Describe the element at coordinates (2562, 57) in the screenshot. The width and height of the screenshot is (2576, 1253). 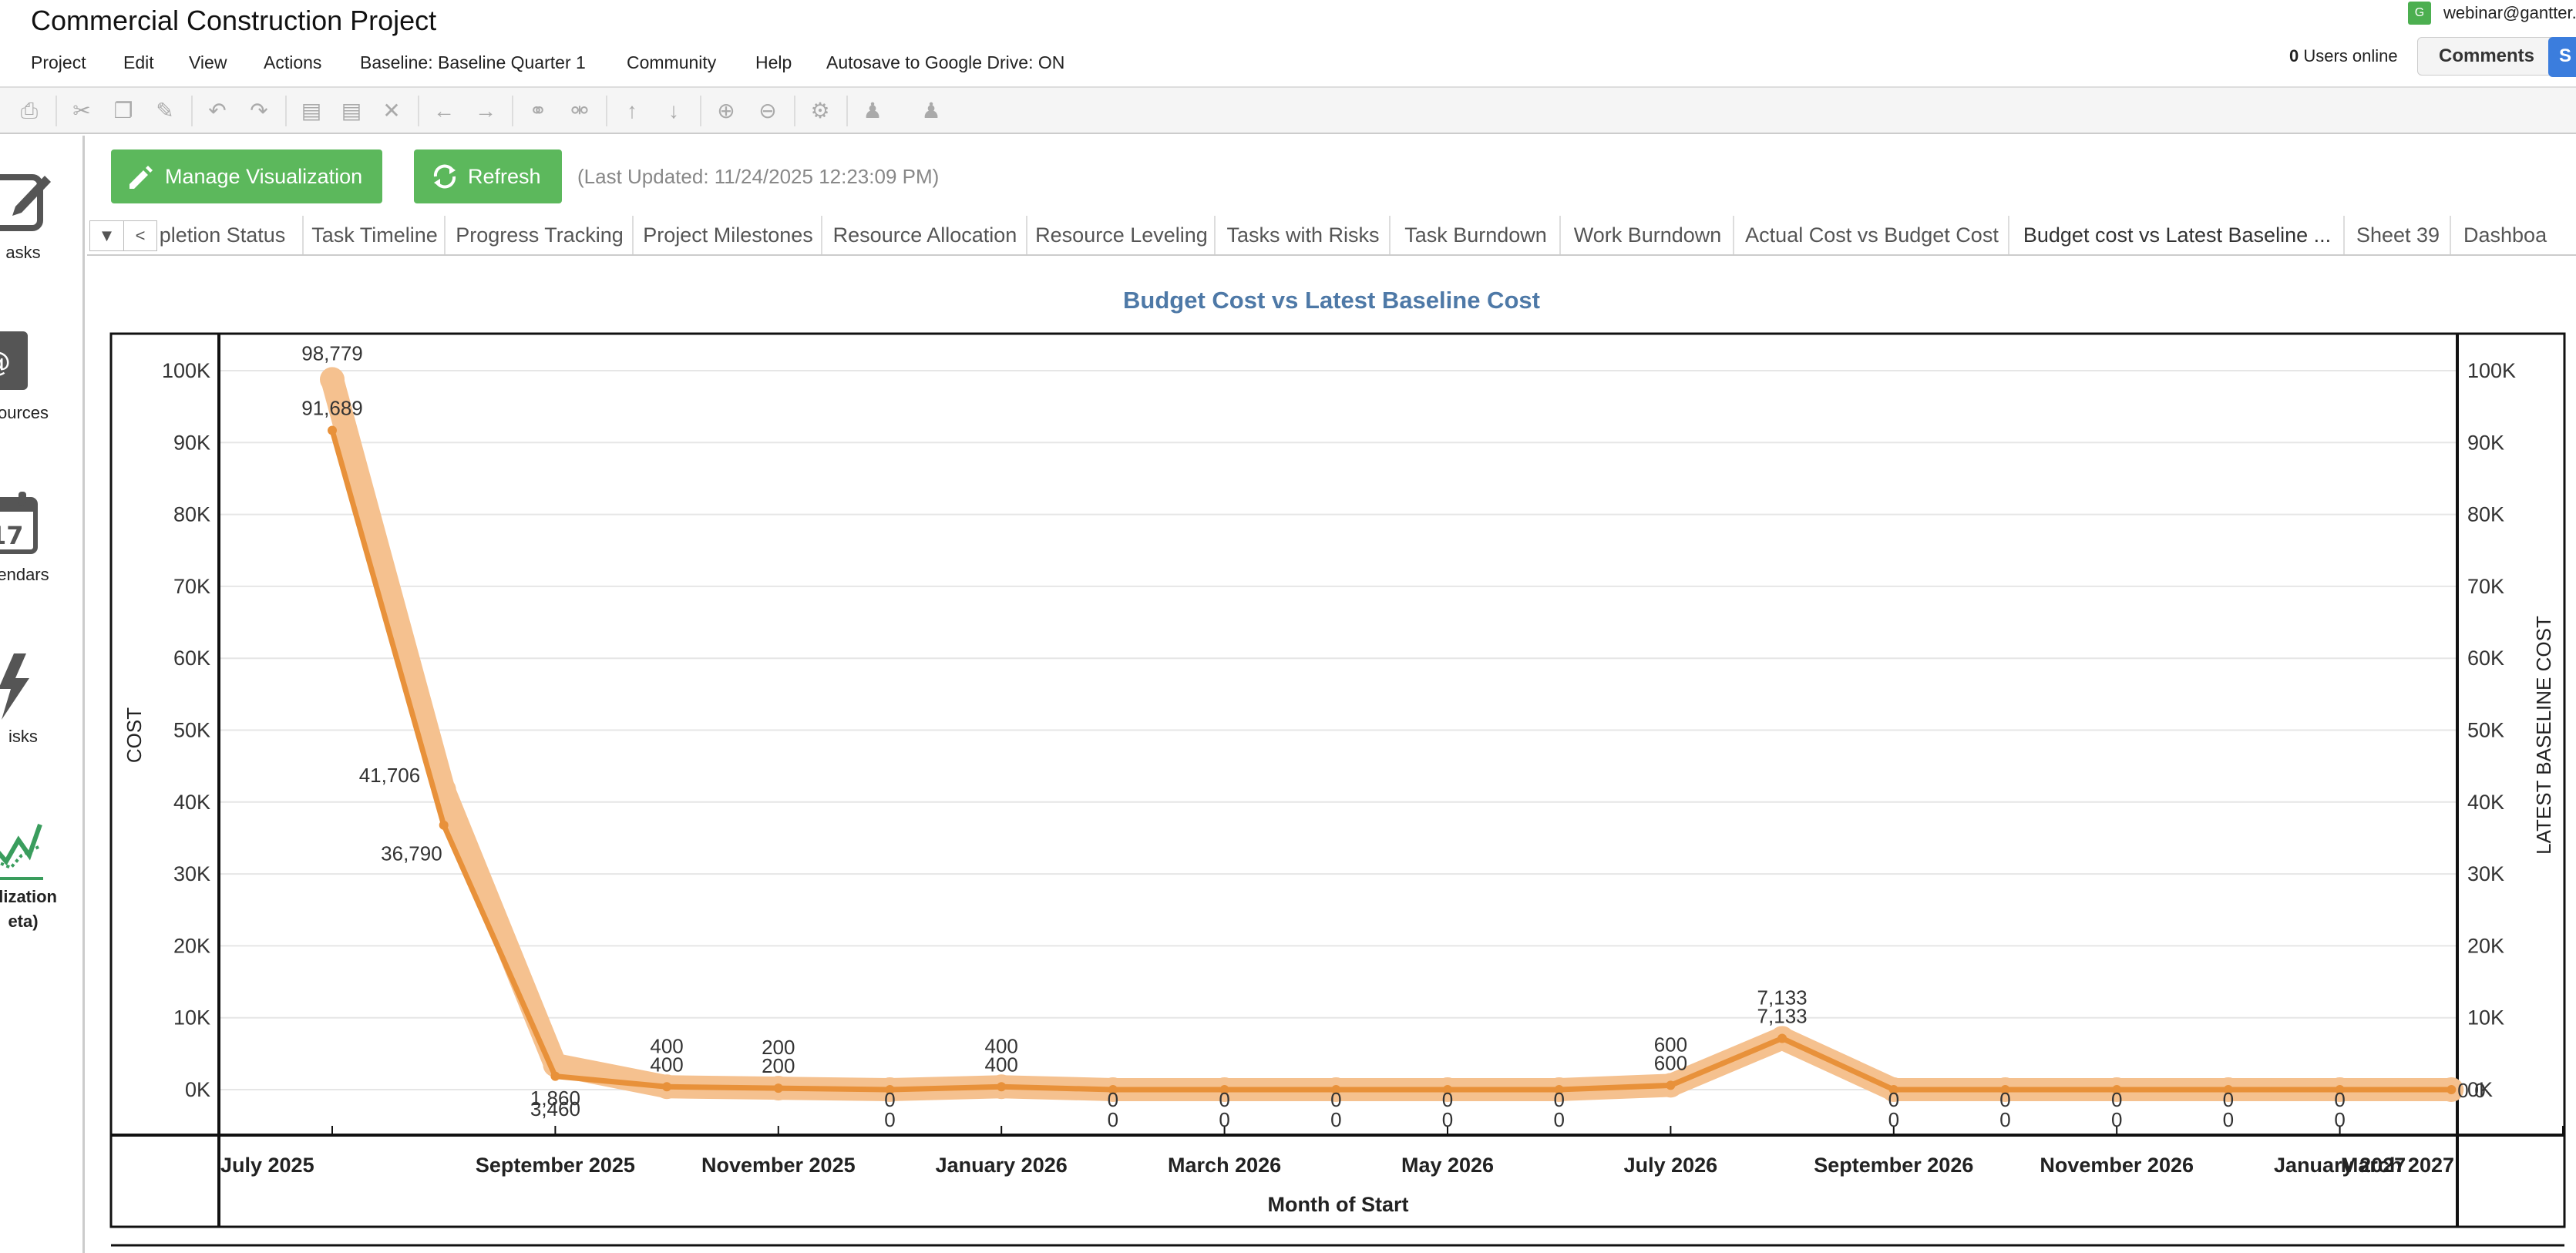
I see `share-button: S` at that location.